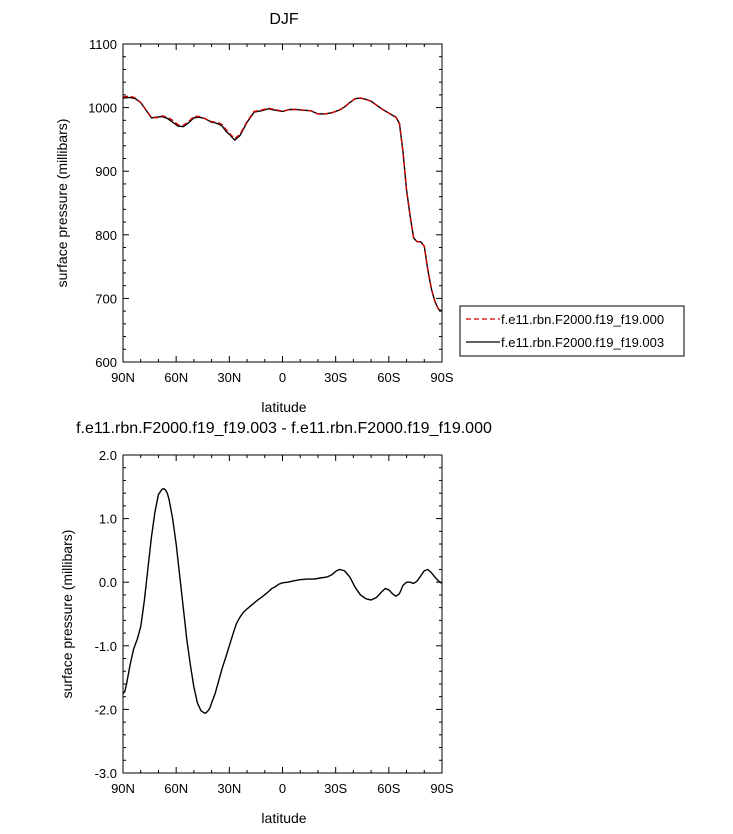  Describe the element at coordinates (388, 377) in the screenshot. I see `chart-top-xtick-label: 60S` at that location.